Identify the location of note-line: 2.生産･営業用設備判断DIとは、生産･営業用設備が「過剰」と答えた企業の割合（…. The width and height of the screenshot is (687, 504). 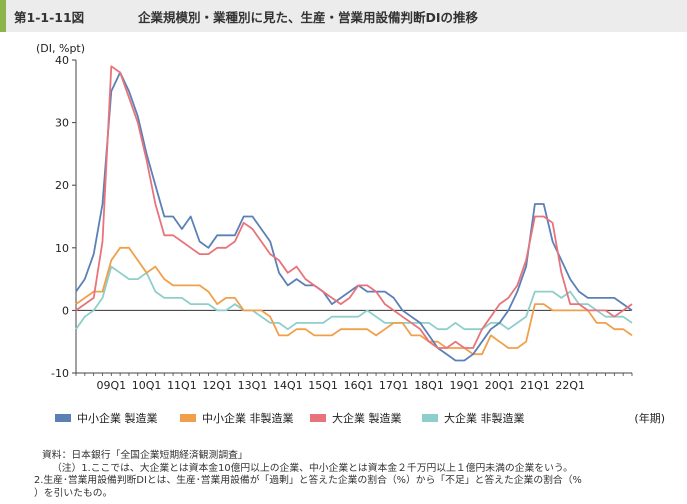
(308, 481).